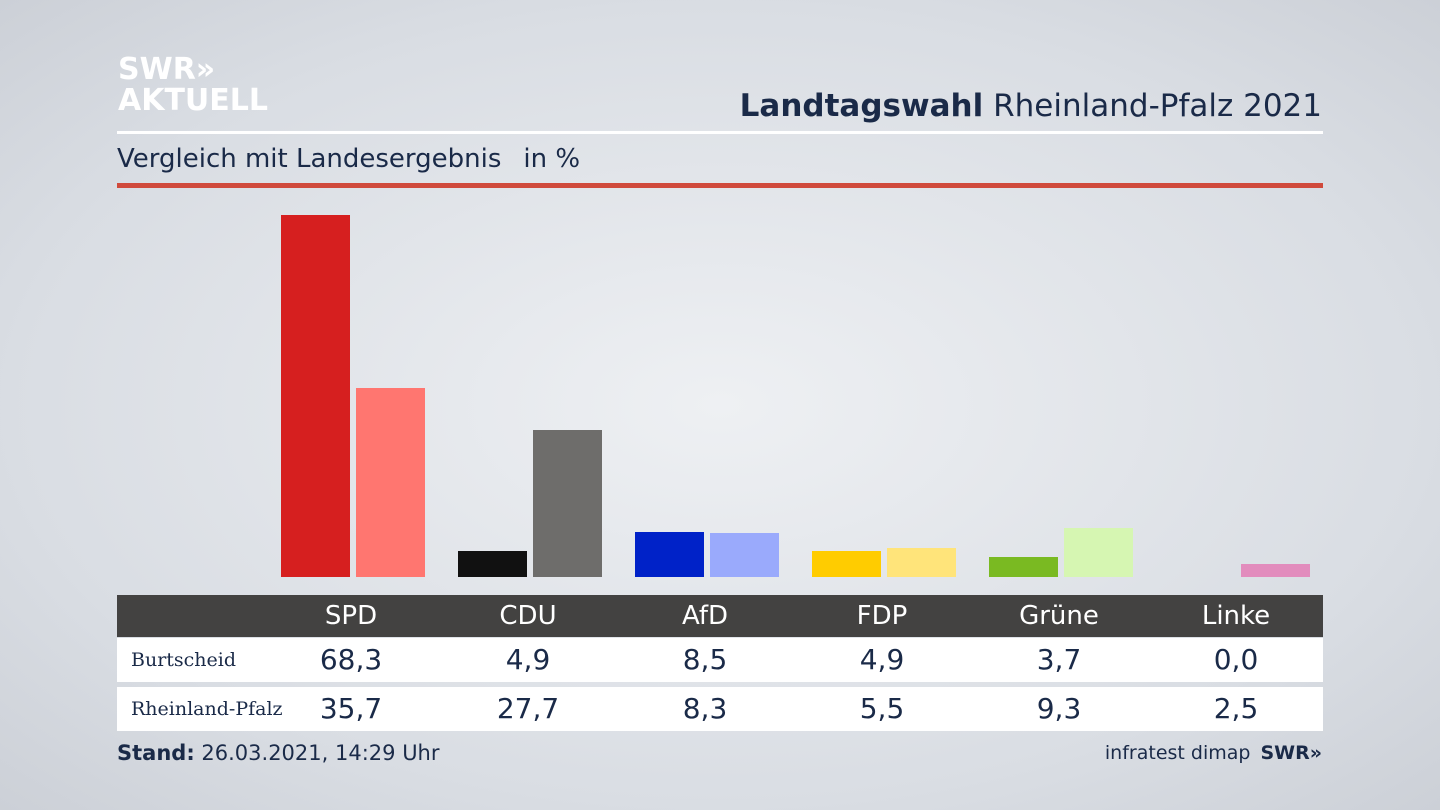 Image resolution: width=1440 pixels, height=810 pixels. What do you see at coordinates (351, 616) in the screenshot?
I see `column-header-spd: SPD` at bounding box center [351, 616].